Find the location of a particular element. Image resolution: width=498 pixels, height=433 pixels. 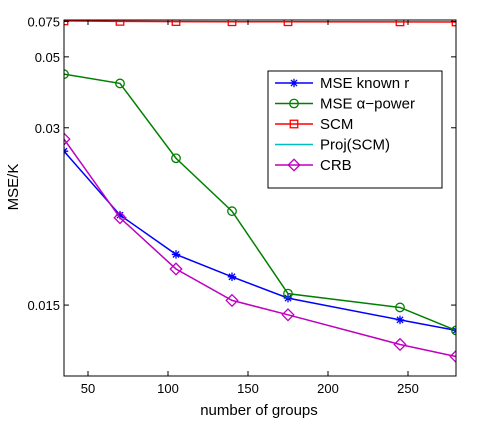

legend-entry-0: MSE known r is located at coordinates (342, 83).